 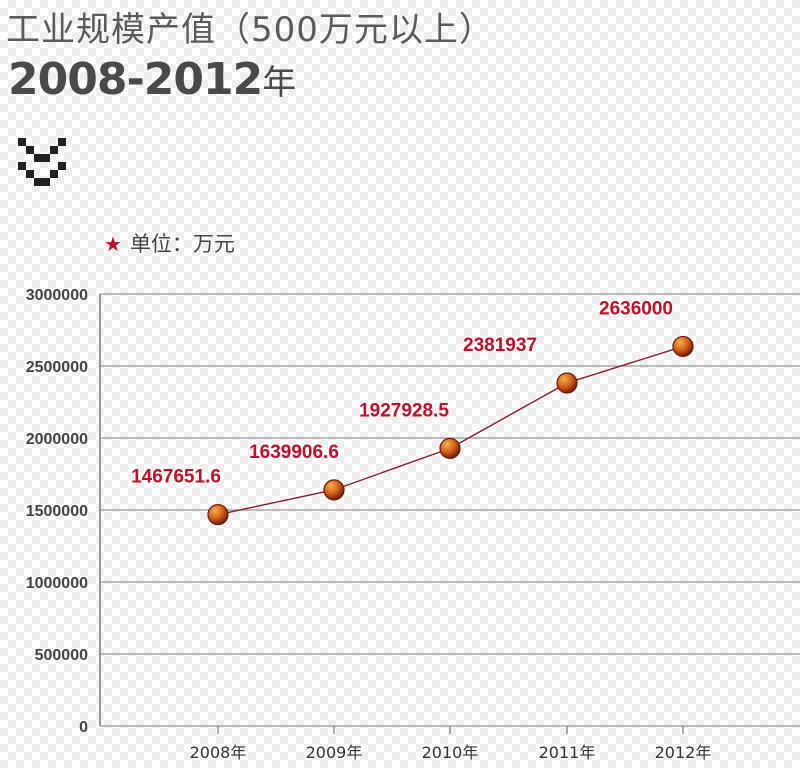 What do you see at coordinates (182, 244) in the screenshot?
I see `unit-label: 单位：万元` at bounding box center [182, 244].